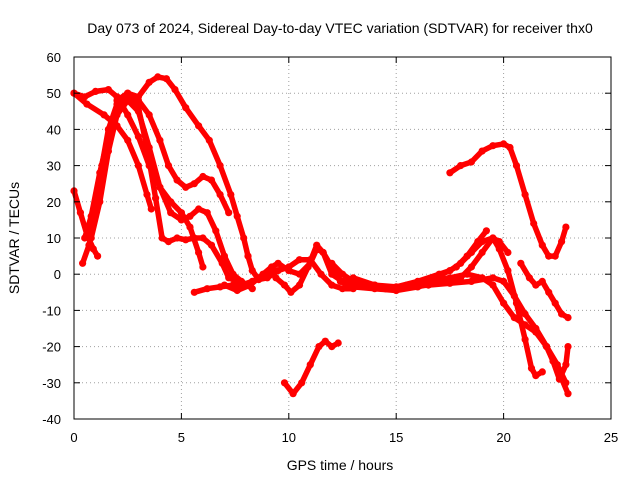 The image size is (640, 480). What do you see at coordinates (51, 347) in the screenshot?
I see `y-tick-label: -20` at bounding box center [51, 347].